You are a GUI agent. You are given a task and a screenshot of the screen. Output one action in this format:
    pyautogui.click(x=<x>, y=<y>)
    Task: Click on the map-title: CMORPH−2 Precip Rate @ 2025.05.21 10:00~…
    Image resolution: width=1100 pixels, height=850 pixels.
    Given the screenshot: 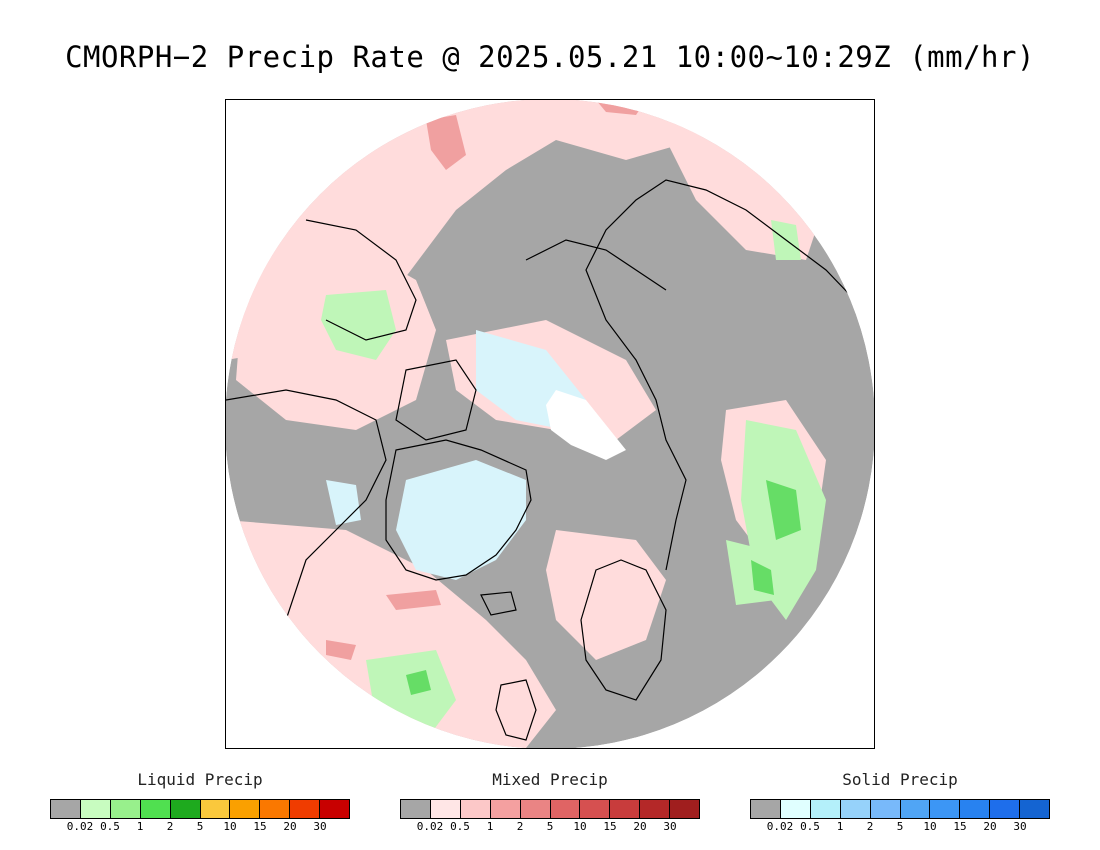 What is the action you would take?
    pyautogui.click(x=550, y=57)
    